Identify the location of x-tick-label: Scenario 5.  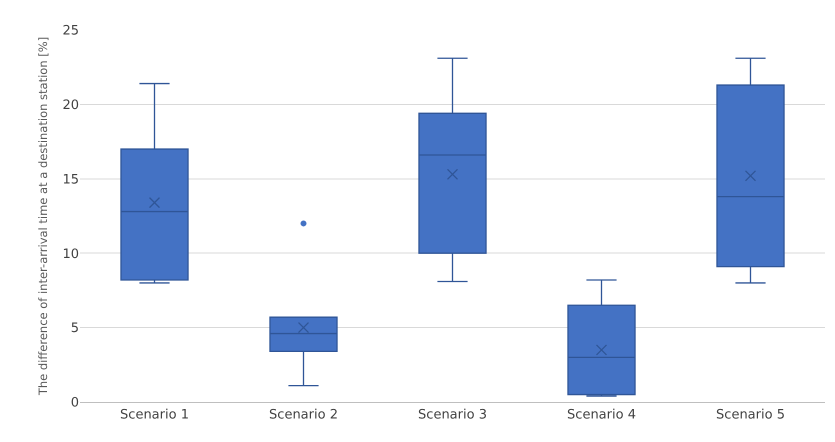
(750, 415).